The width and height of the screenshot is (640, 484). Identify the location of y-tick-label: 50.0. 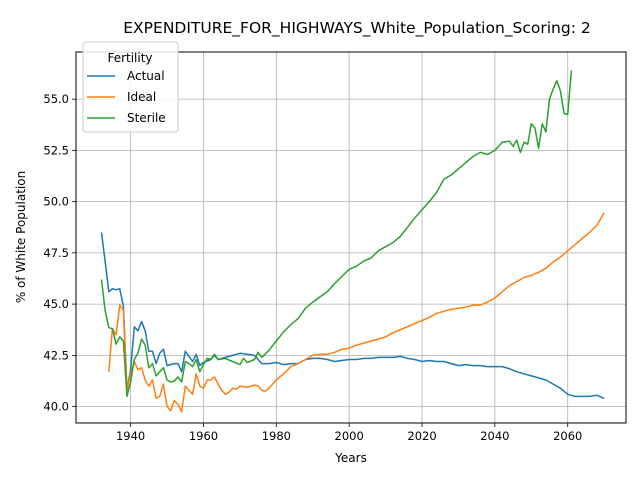
(56, 202).